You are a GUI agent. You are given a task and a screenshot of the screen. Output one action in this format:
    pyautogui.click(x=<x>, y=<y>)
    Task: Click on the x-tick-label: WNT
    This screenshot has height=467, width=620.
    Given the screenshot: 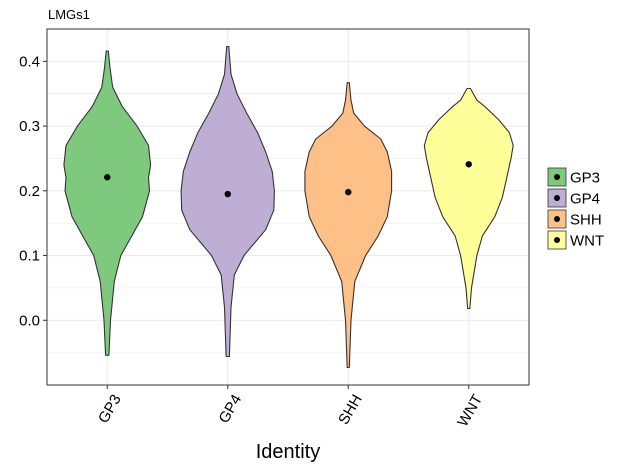 What is the action you would take?
    pyautogui.click(x=470, y=411)
    